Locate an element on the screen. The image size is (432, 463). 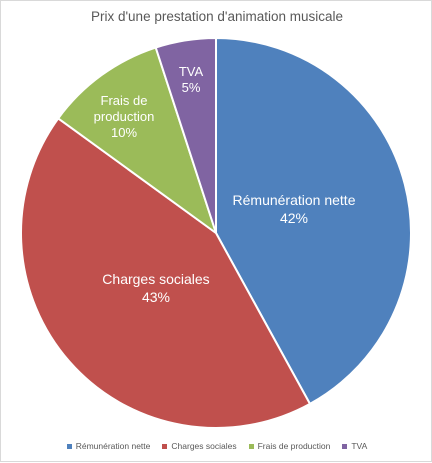
legend-item-2: Frais de production is located at coordinates (289, 446).